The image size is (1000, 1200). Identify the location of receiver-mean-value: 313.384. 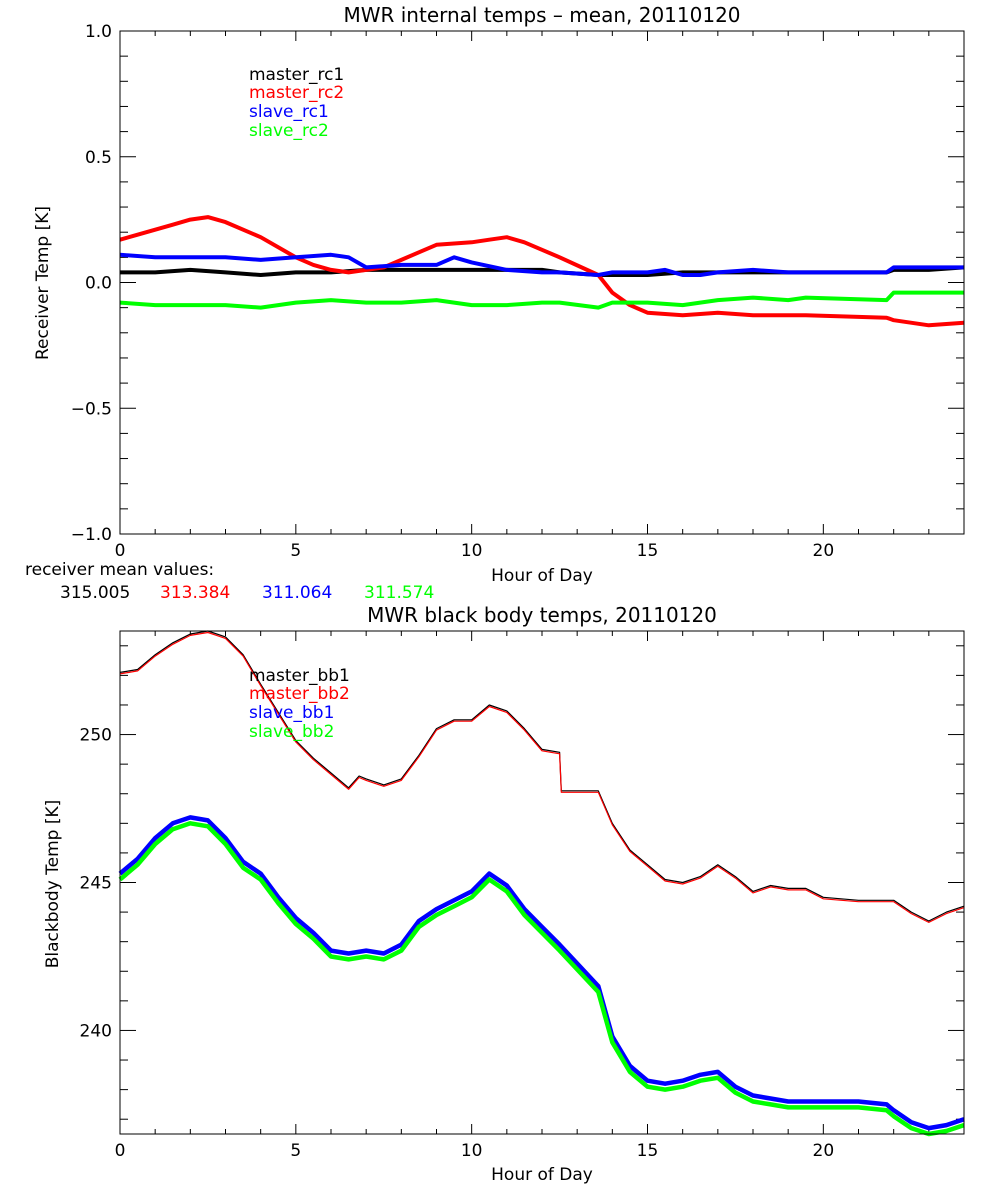
(195, 593).